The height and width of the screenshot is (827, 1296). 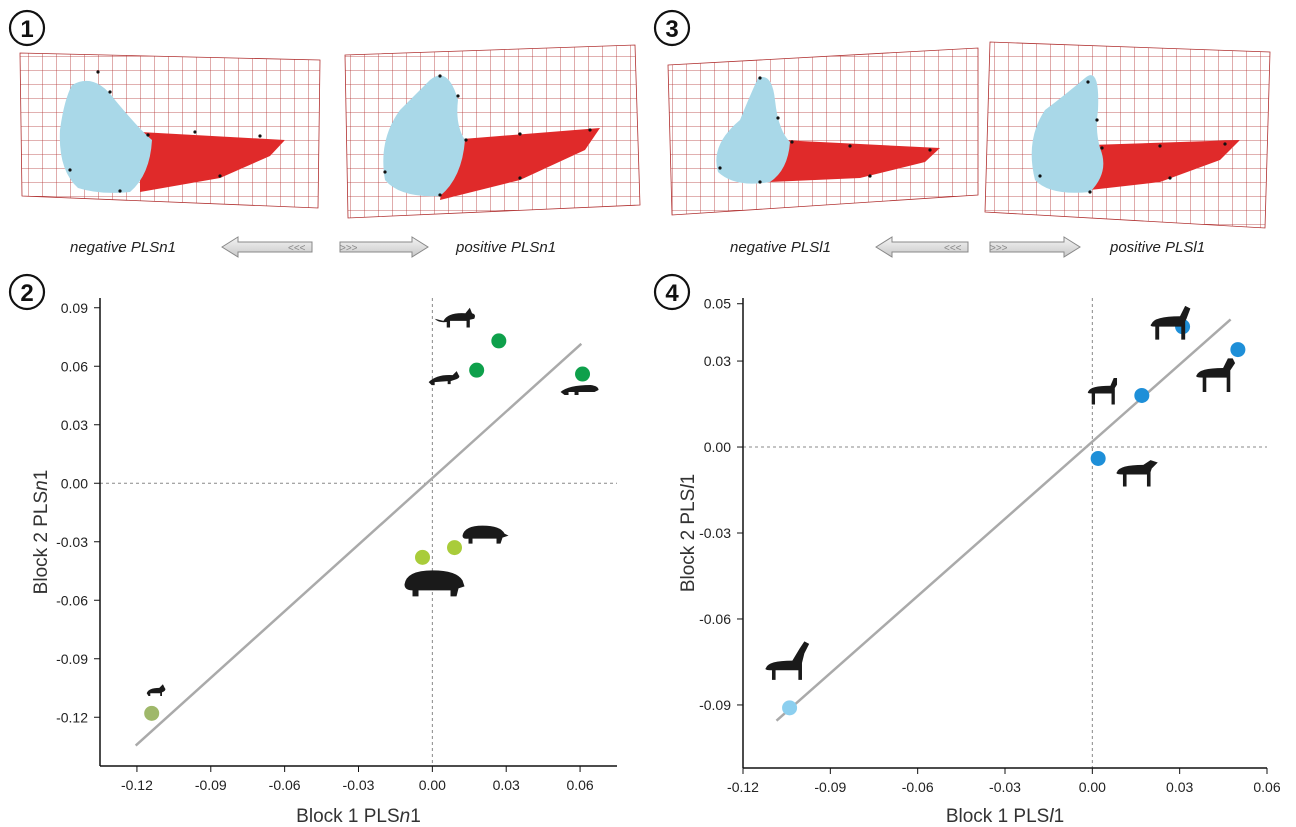 I want to click on positive-n1-label: positive PLSn1, so click(x=505, y=247).